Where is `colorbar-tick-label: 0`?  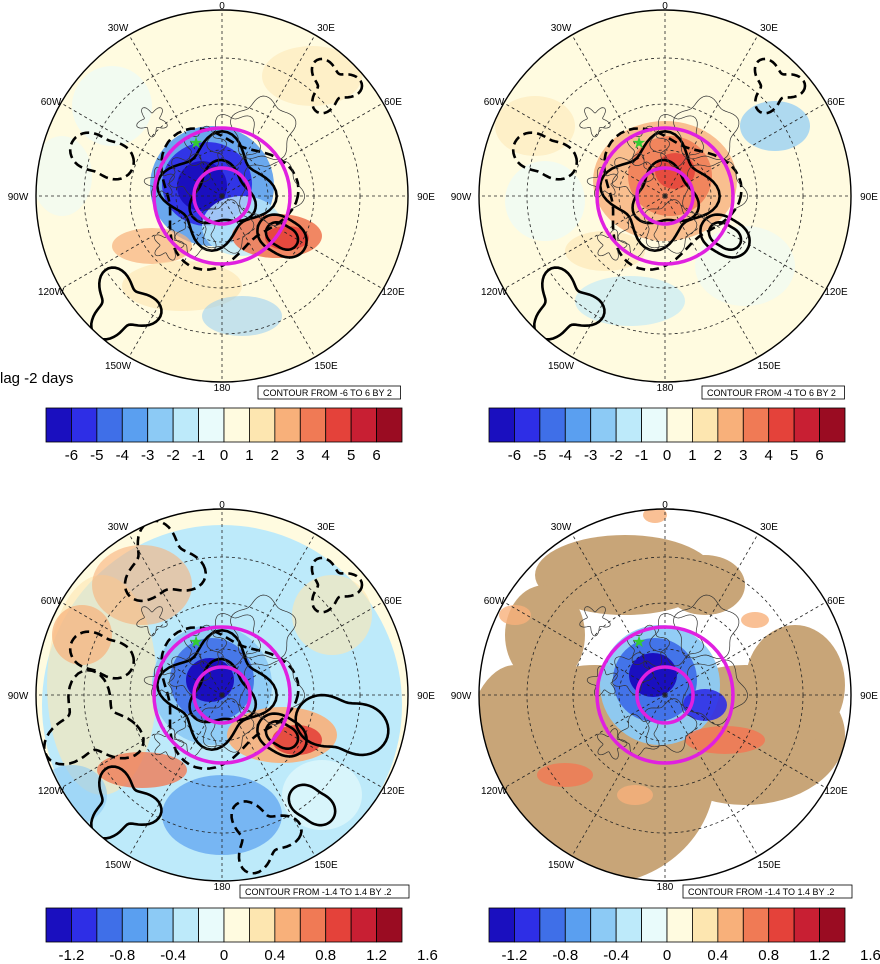
colorbar-tick-label: 0 is located at coordinates (667, 455).